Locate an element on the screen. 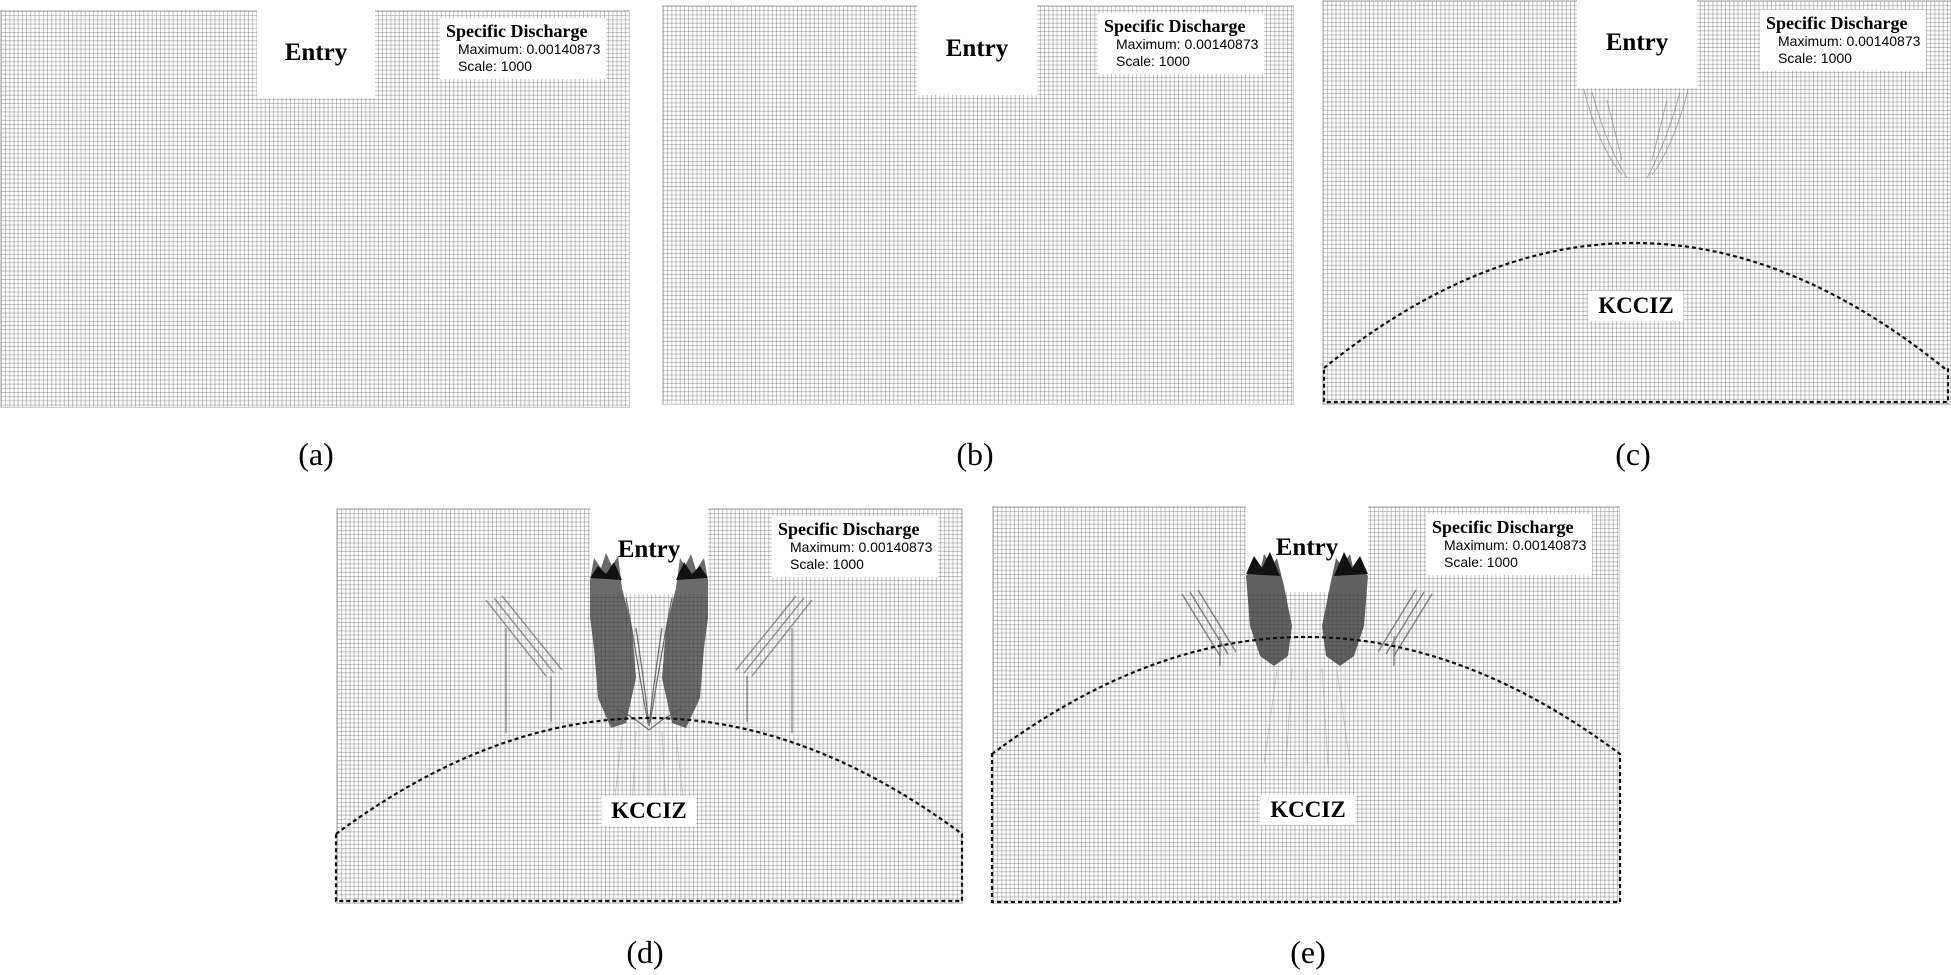  caption-a: (a) is located at coordinates (316, 454).